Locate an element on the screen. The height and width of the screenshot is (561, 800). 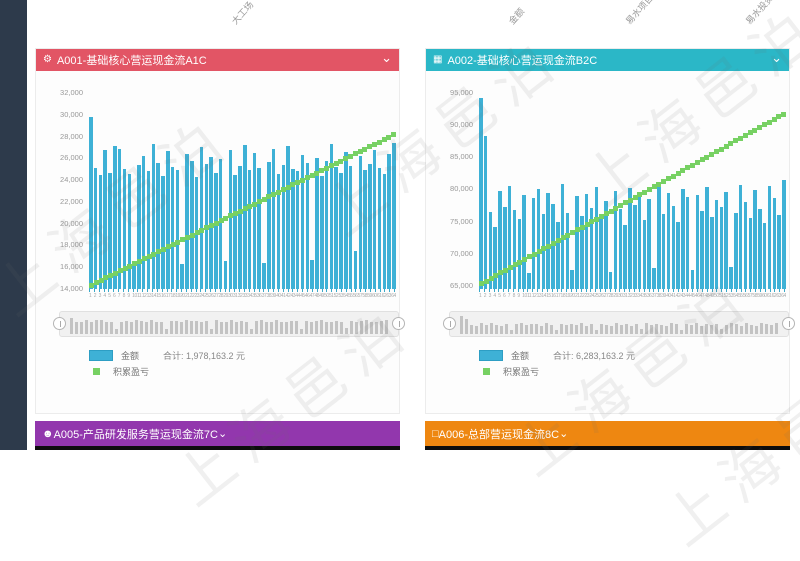
panel-a005-header: ☻ A005-产品研发服务营运现金流7C ⌄ is located at coordinates (217, 433).